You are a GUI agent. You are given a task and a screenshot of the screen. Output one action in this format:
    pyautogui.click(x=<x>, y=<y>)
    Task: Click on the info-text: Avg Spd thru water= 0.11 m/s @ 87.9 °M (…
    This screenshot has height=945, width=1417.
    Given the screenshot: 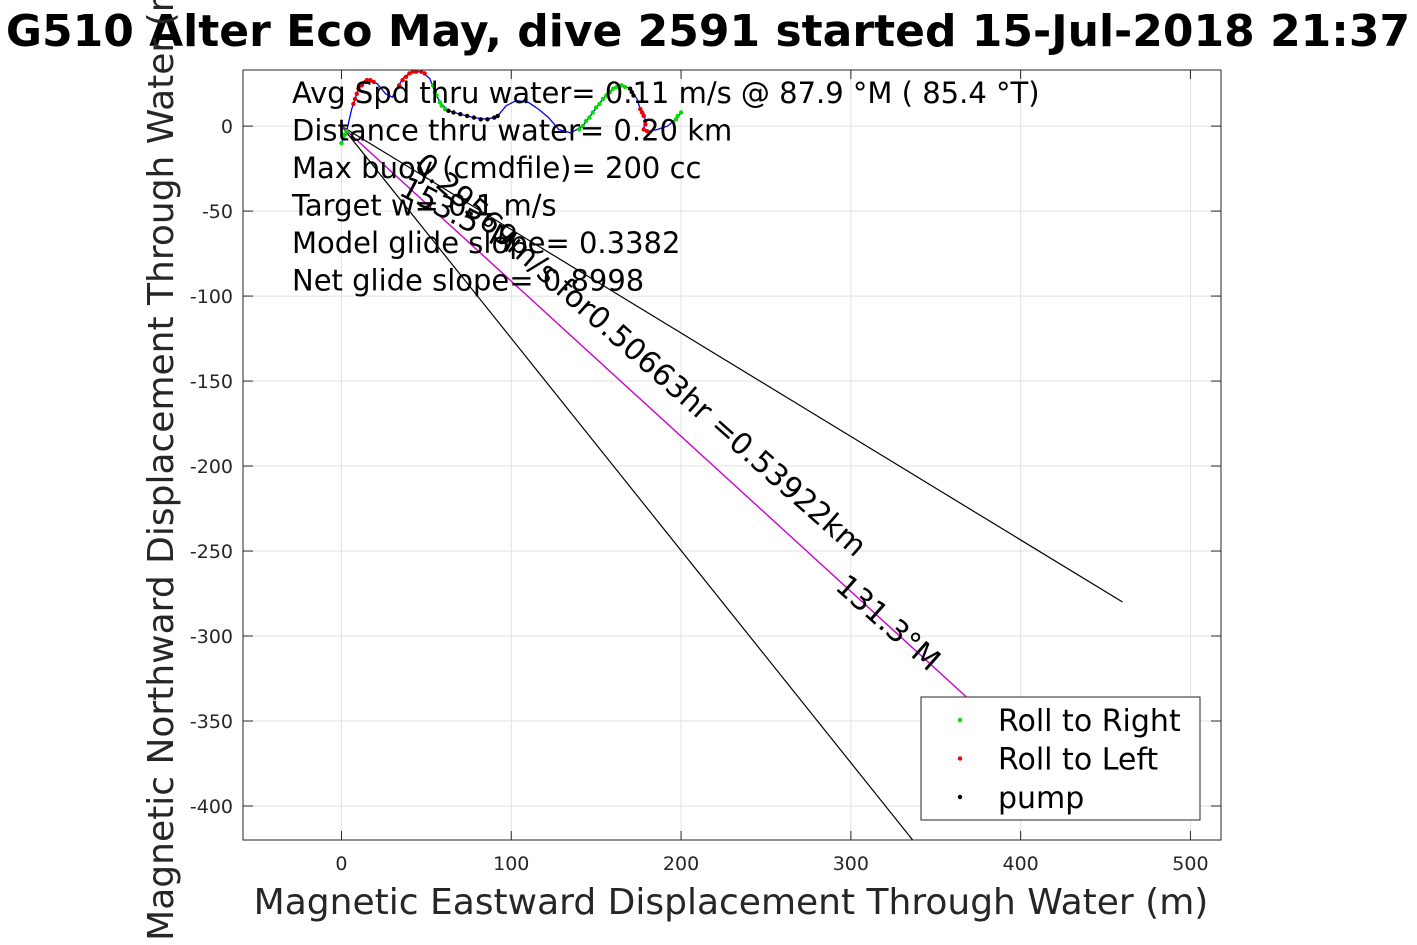 What is the action you would take?
    pyautogui.click(x=665, y=187)
    